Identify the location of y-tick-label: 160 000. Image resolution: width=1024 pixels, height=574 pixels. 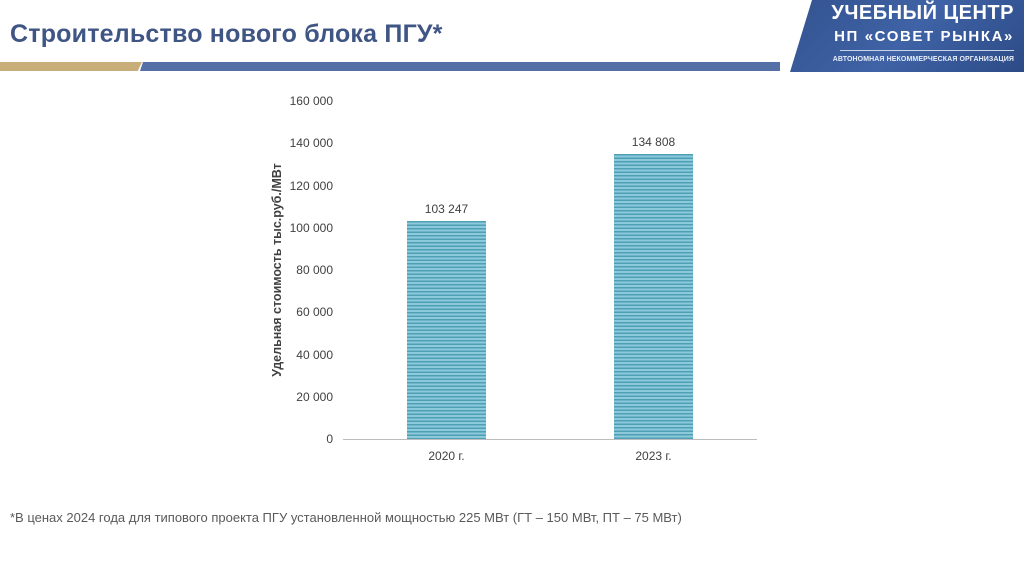
(311, 101).